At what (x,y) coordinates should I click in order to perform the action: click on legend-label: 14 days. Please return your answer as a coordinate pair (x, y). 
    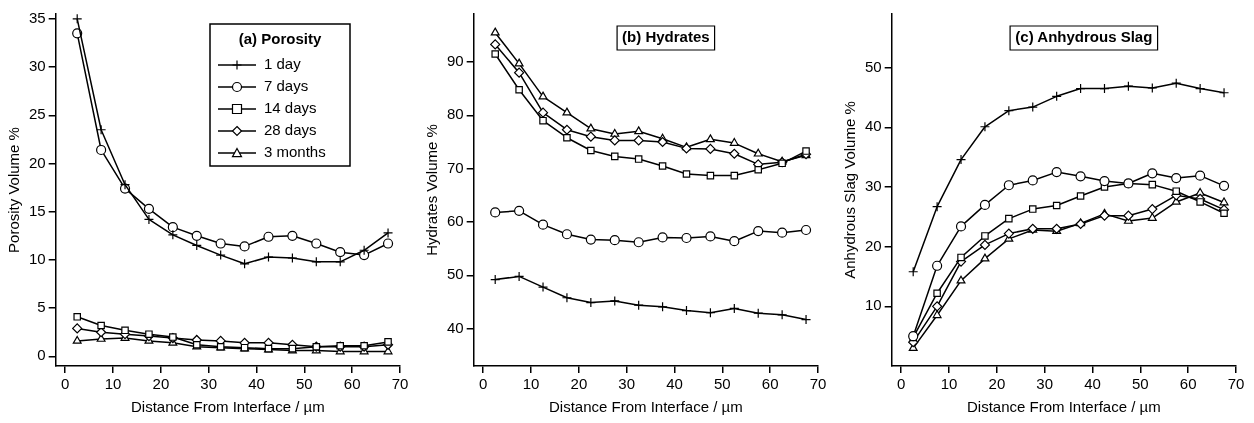
    Looking at the image, I should click on (290, 108).